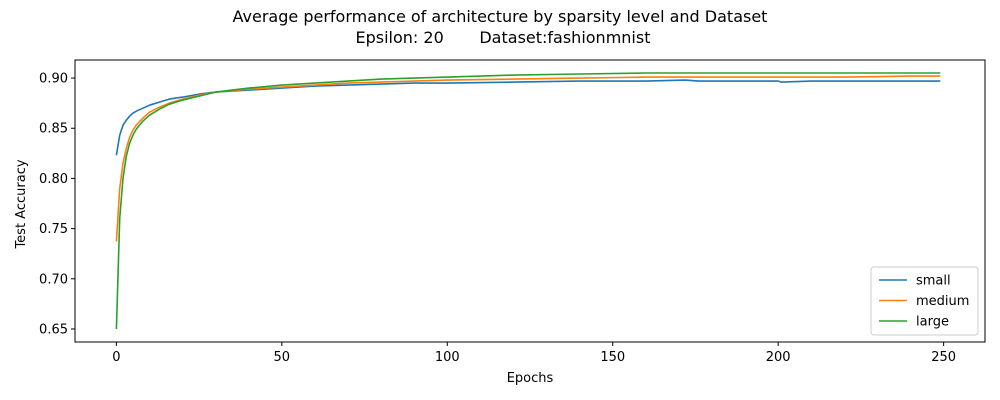 The height and width of the screenshot is (400, 1000). I want to click on legend-box, so click(924, 301).